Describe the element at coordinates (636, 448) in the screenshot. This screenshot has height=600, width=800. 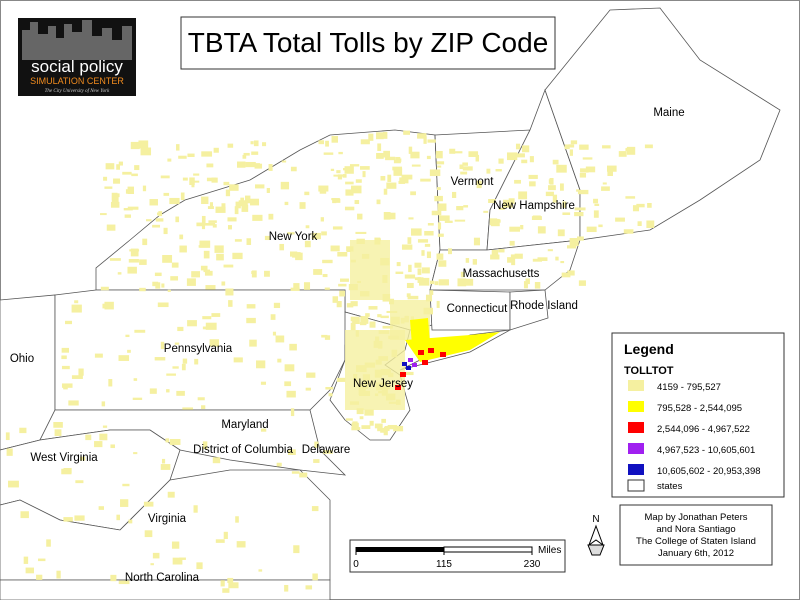
I see `legend-swatch` at that location.